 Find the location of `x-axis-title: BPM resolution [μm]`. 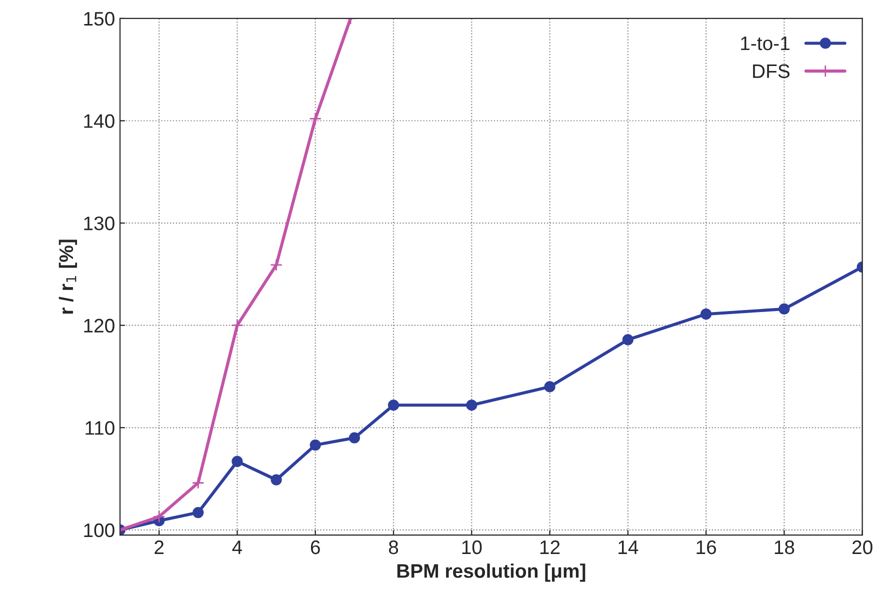

x-axis-title: BPM resolution [μm] is located at coordinates (491, 573).